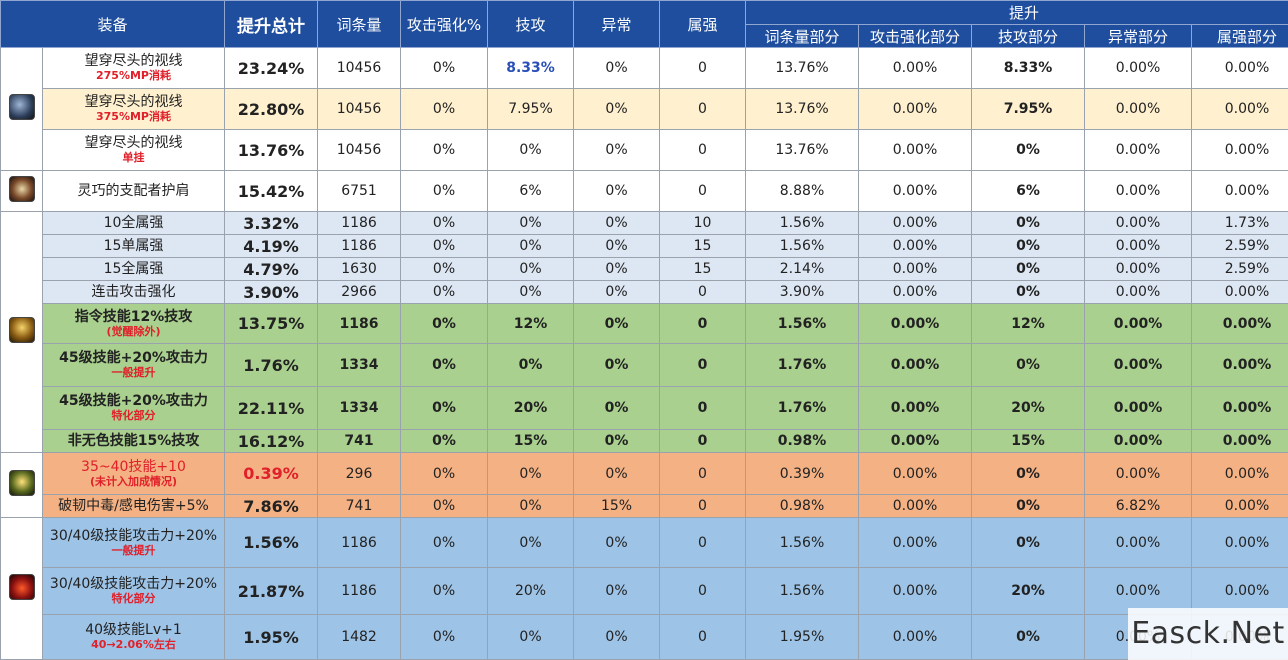 Image resolution: width=1288 pixels, height=660 pixels. I want to click on shoulder-icon, so click(21, 189).